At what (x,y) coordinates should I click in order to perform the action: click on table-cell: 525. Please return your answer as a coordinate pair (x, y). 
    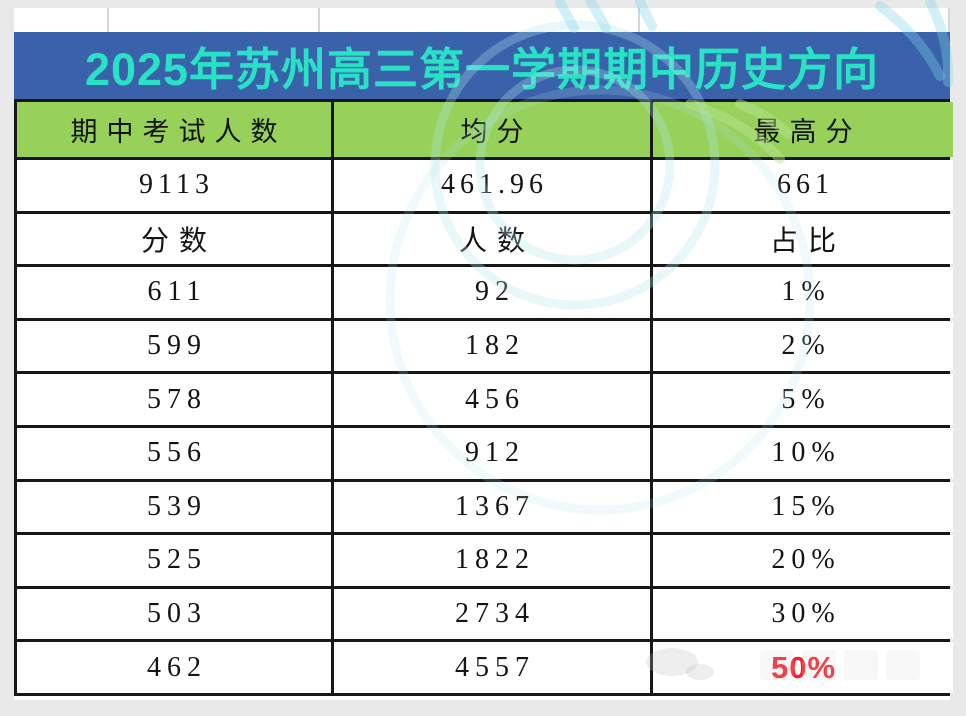
    Looking at the image, I should click on (174, 560).